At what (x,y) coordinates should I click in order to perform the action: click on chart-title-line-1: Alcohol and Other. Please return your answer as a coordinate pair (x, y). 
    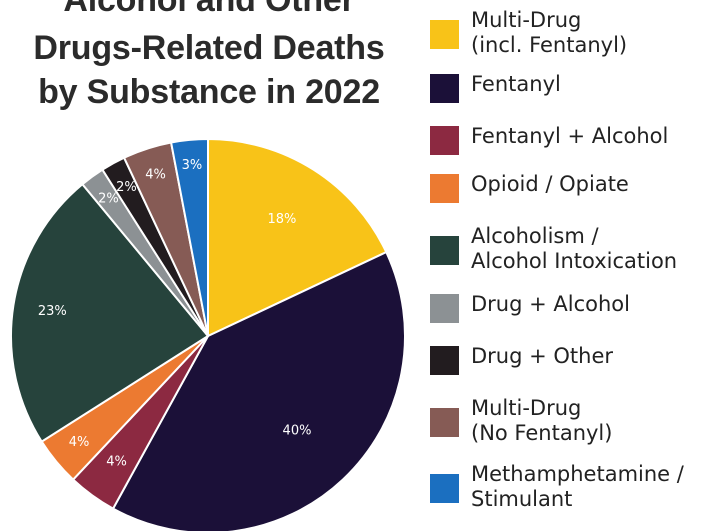
    Looking at the image, I should click on (209, 9).